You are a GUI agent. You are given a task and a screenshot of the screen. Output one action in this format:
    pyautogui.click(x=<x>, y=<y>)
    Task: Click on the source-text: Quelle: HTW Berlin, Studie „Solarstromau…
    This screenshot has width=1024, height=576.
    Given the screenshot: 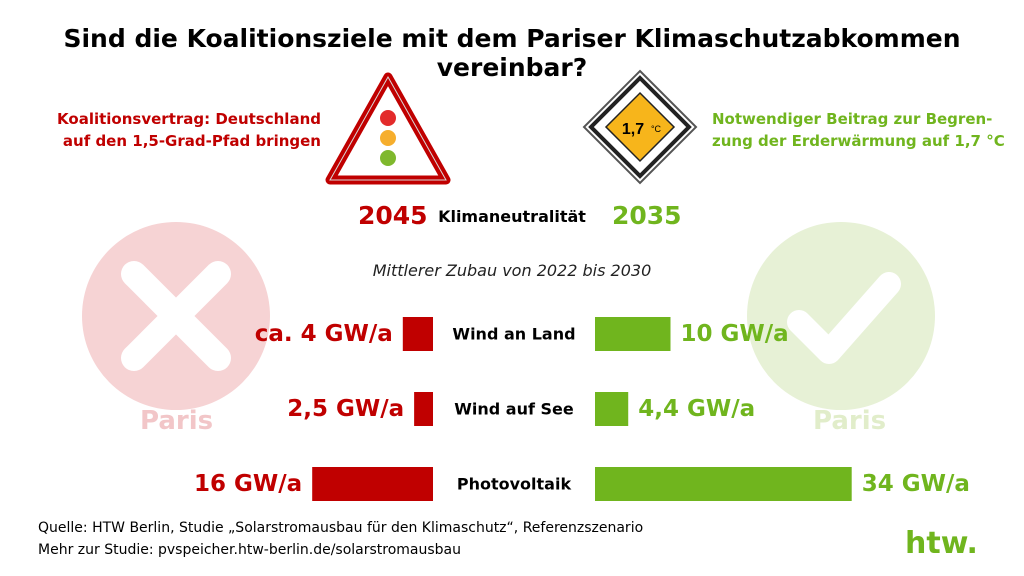 What is the action you would take?
    pyautogui.click(x=341, y=528)
    